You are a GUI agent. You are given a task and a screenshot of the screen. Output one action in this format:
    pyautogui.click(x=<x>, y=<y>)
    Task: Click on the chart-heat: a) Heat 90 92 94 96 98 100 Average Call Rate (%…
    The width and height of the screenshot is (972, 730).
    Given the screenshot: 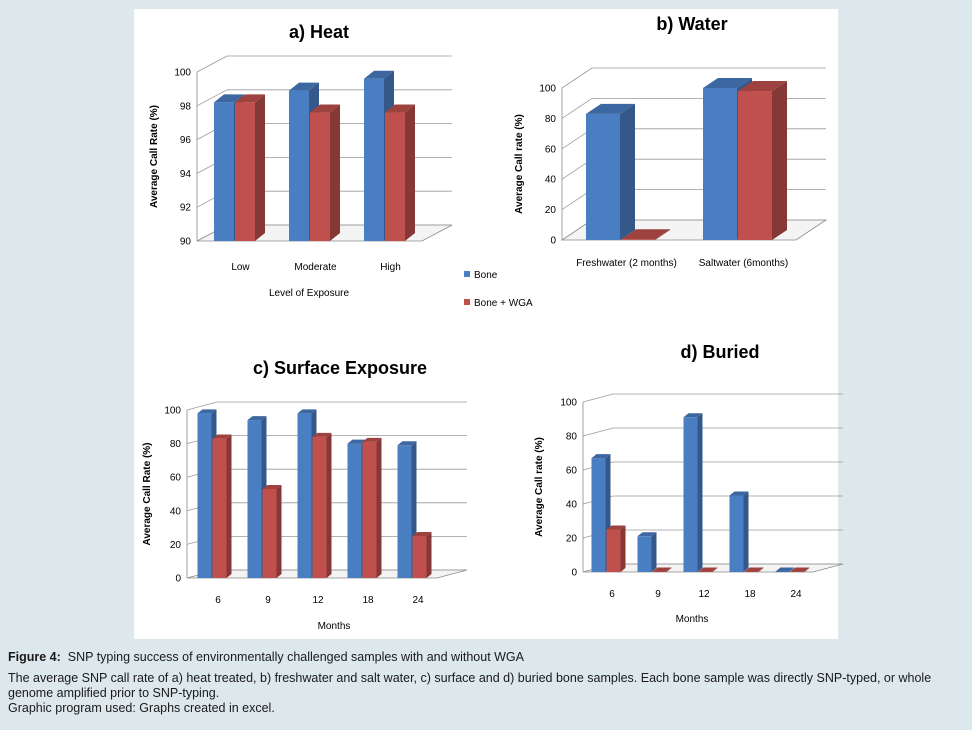 What is the action you would take?
    pyautogui.click(x=301, y=160)
    